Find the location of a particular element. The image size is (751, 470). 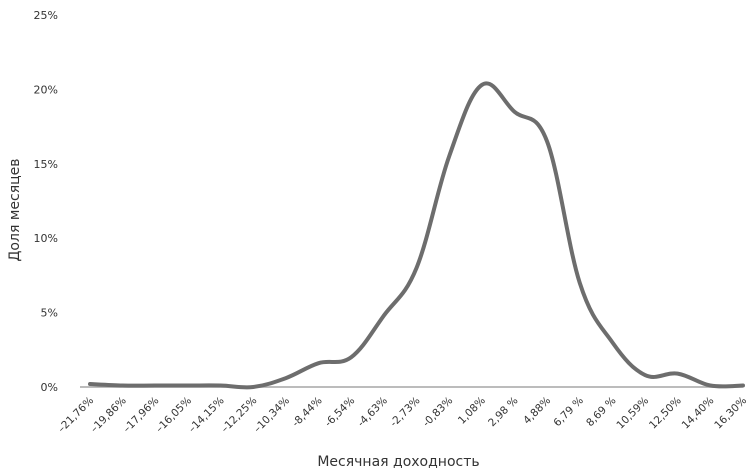

y-tick-label: 20% is located at coordinates (46, 89).